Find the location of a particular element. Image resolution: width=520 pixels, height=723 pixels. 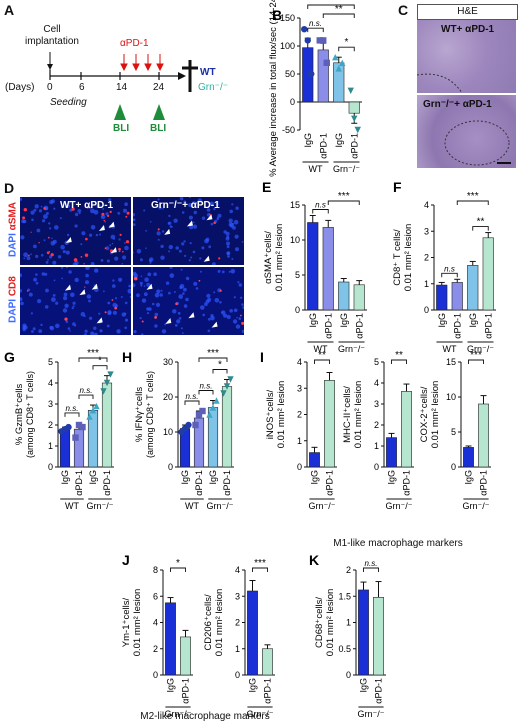

tick-14-label: 14 is located at coordinates (122, 87).